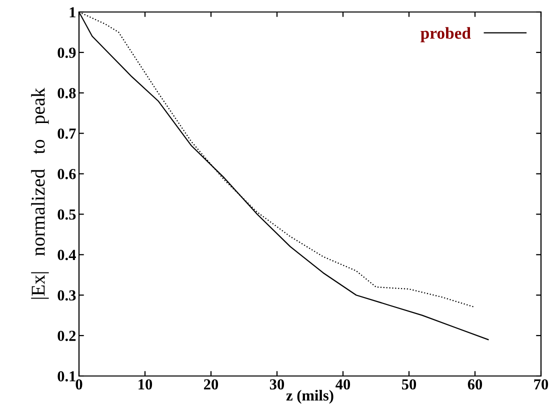  What do you see at coordinates (310, 397) in the screenshot?
I see `x-axis-title: z (mils)` at bounding box center [310, 397].